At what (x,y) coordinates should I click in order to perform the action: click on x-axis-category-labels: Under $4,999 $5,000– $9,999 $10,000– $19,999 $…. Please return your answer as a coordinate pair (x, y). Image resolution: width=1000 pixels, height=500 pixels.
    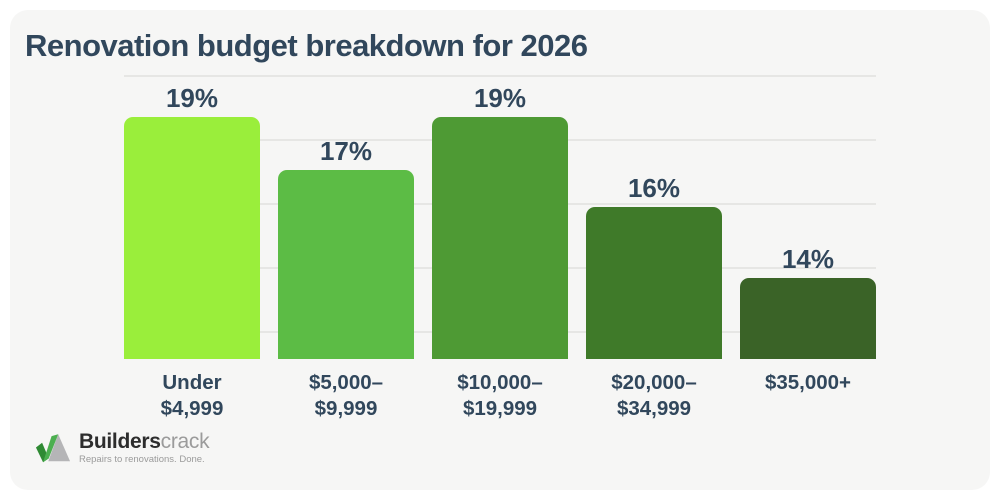
    Looking at the image, I should click on (500, 400).